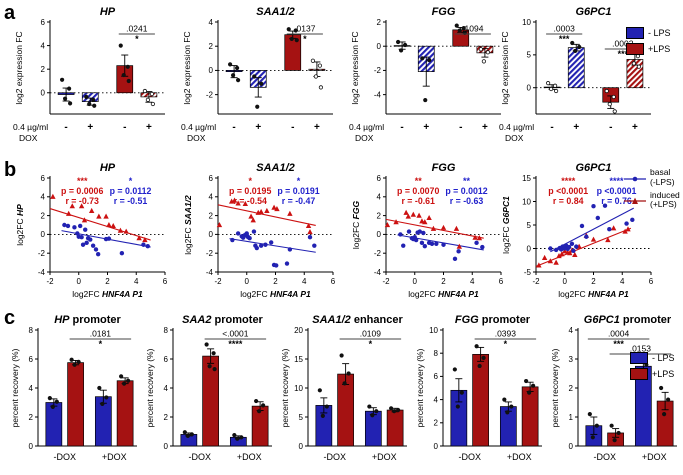  I want to click on svg-text: 20, so click(298, 330).